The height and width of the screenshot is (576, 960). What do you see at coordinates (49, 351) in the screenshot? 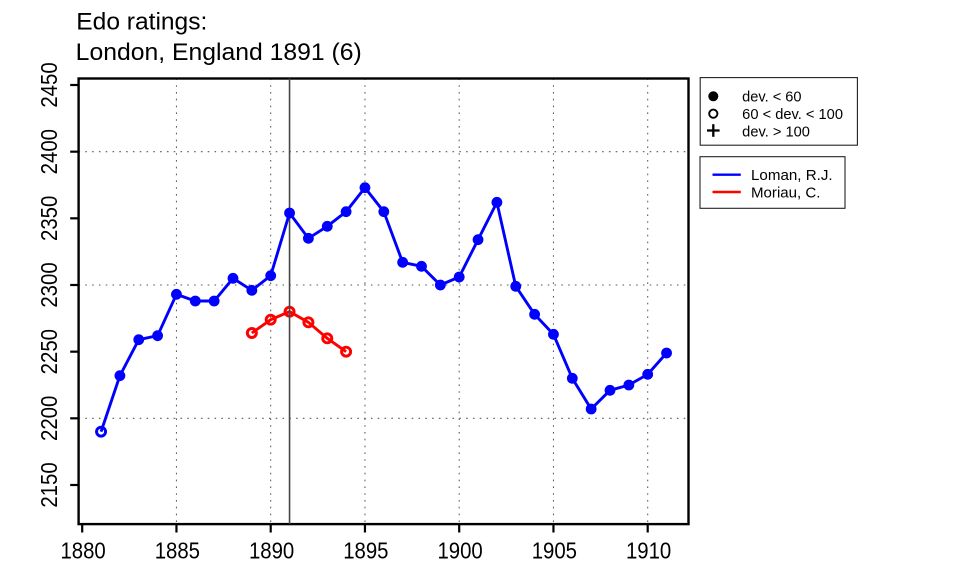
I see `svg-text: 2250` at bounding box center [49, 351].